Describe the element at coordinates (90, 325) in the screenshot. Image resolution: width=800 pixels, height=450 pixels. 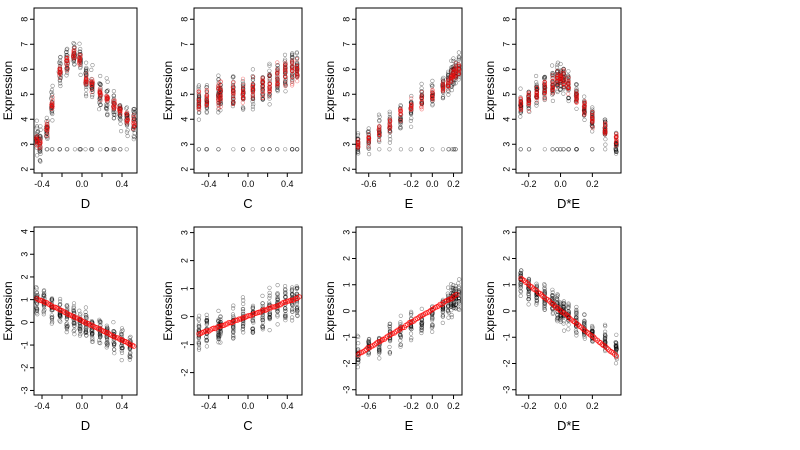
I see `fit-line-point` at that location.